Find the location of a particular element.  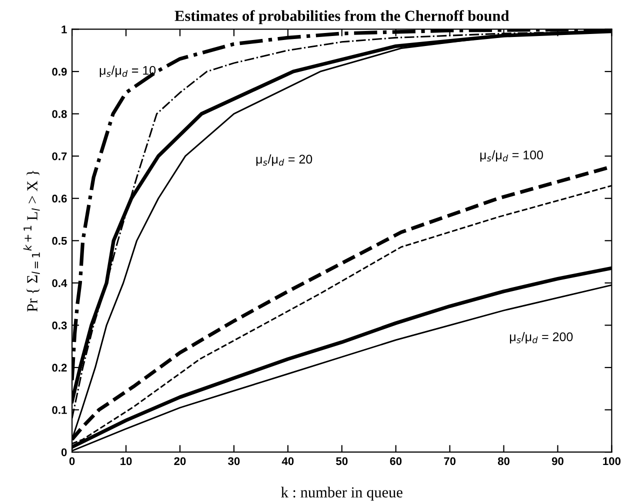

x-tick-label: 10 is located at coordinates (126, 461).